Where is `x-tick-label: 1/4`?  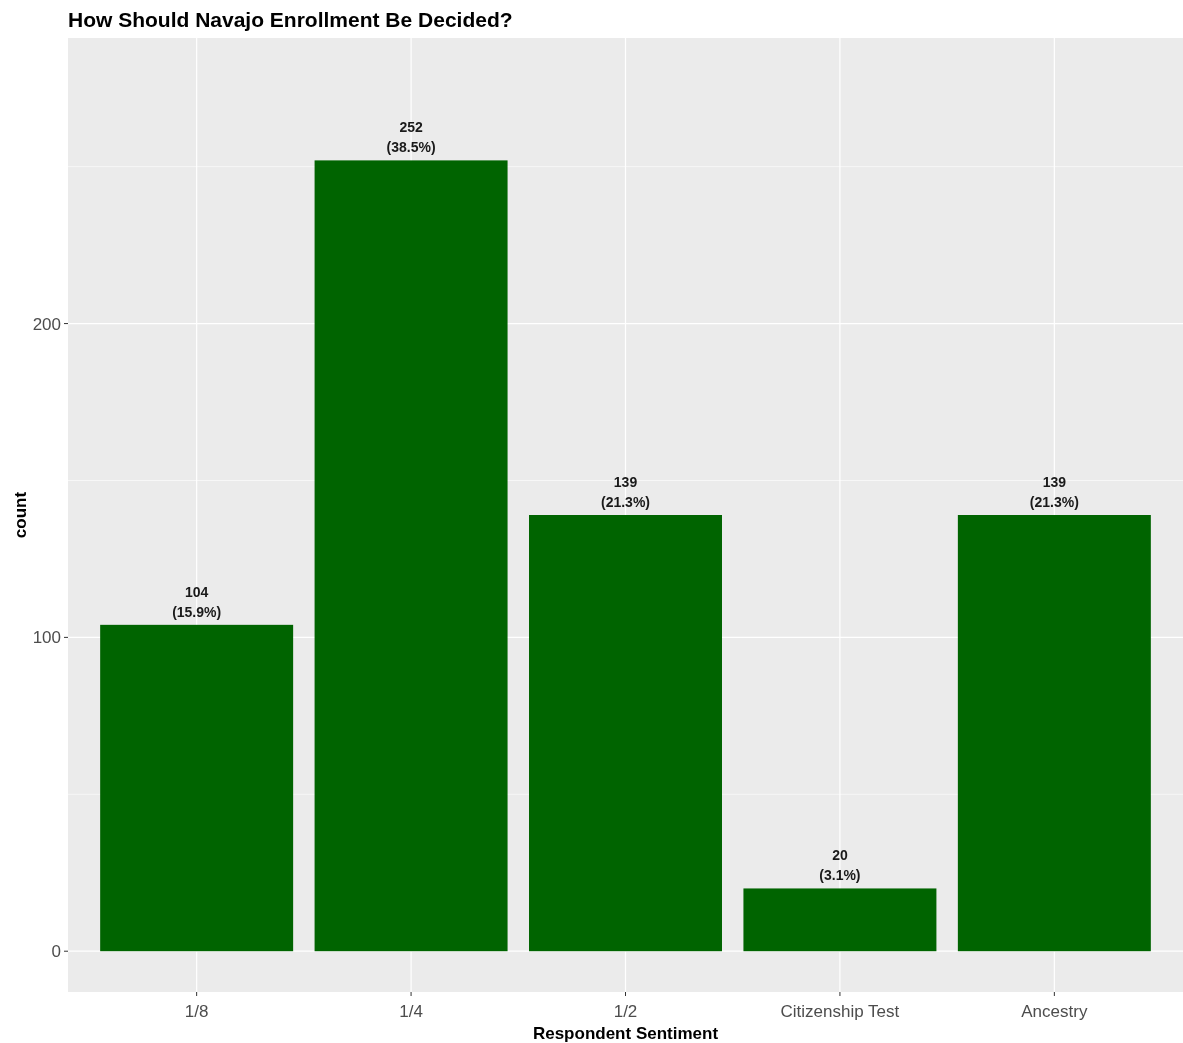
x-tick-label: 1/4 is located at coordinates (411, 1011).